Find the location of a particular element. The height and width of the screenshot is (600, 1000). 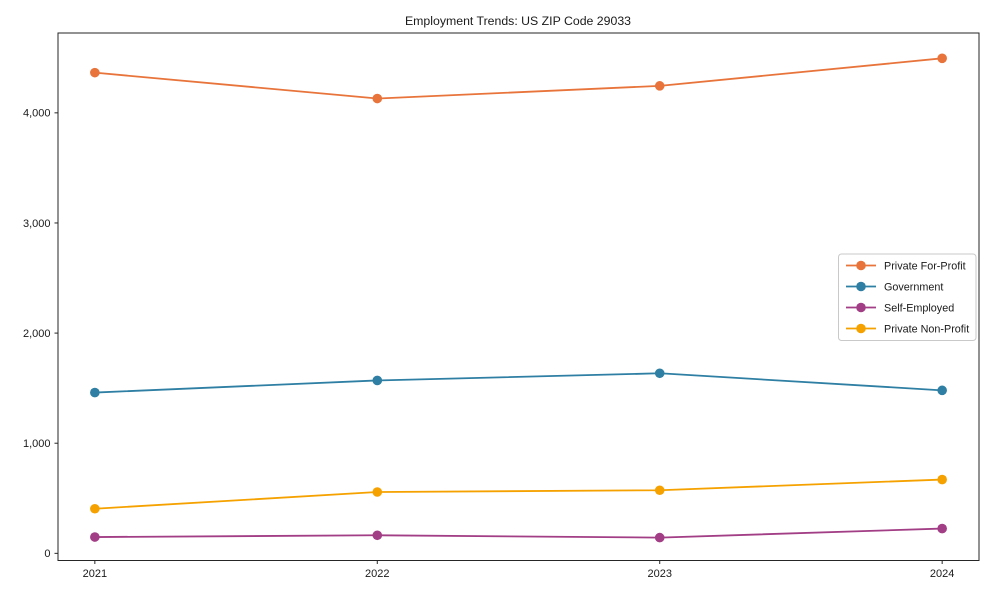

legend-label: Private Non-Profit is located at coordinates (926, 329).